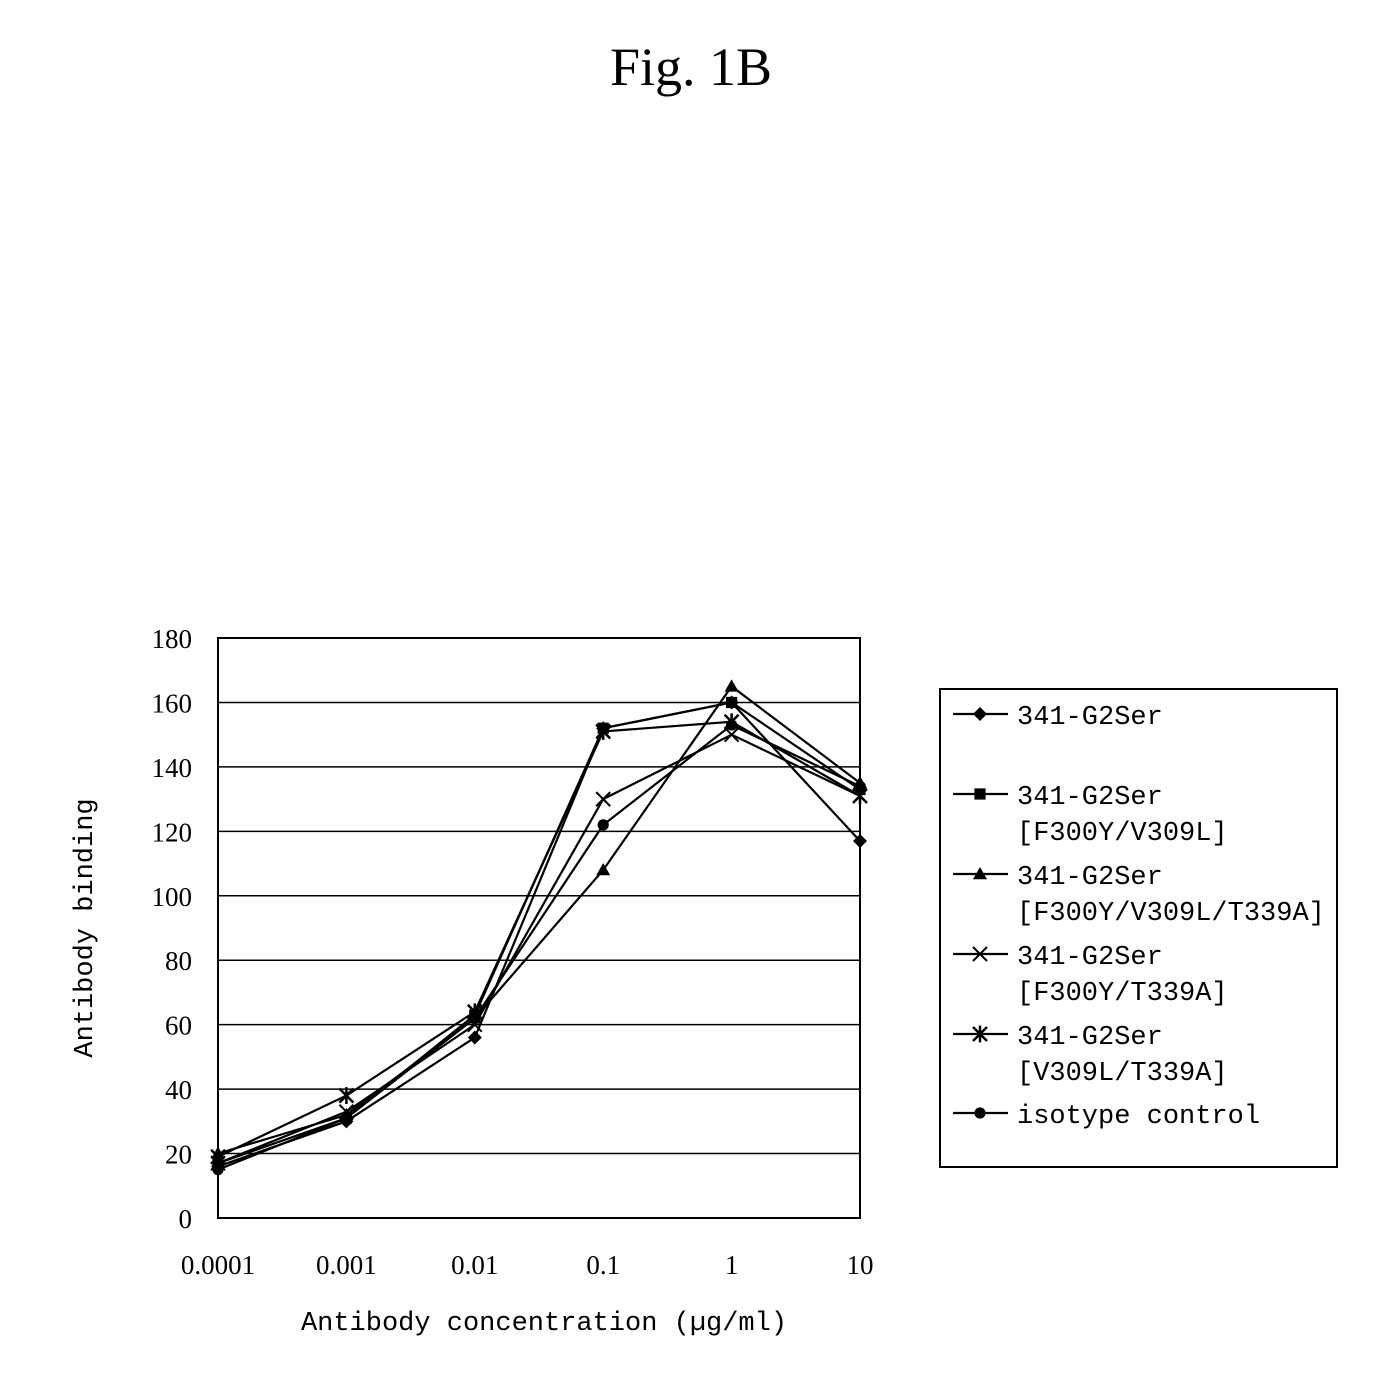 The width and height of the screenshot is (1382, 1382). I want to click on y-tick-label: 20, so click(178, 1155).